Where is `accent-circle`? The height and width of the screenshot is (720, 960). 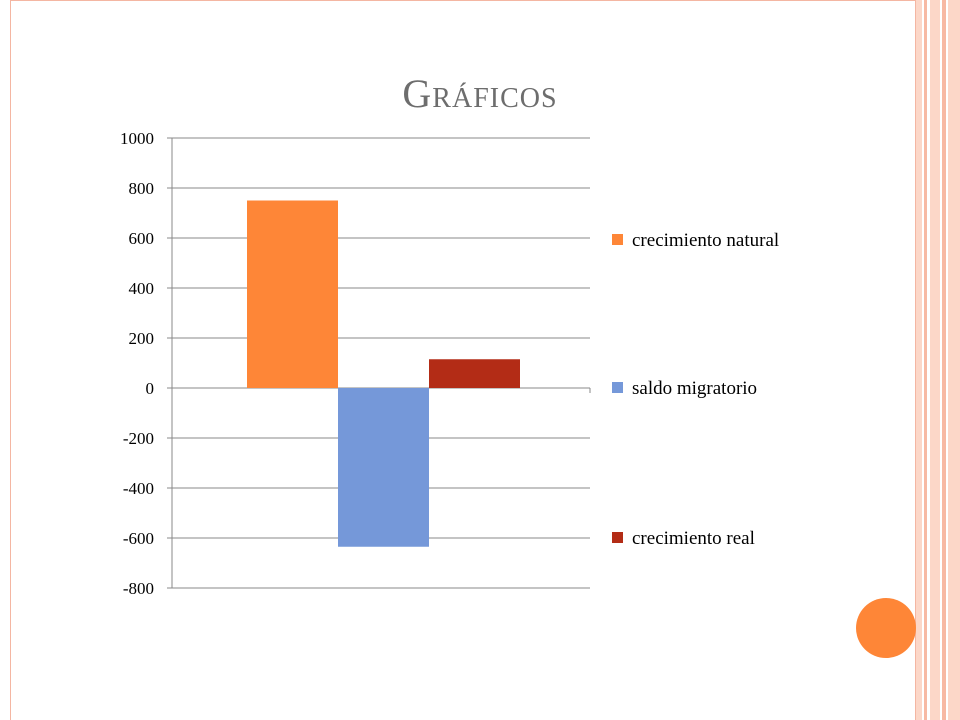
accent-circle is located at coordinates (886, 628).